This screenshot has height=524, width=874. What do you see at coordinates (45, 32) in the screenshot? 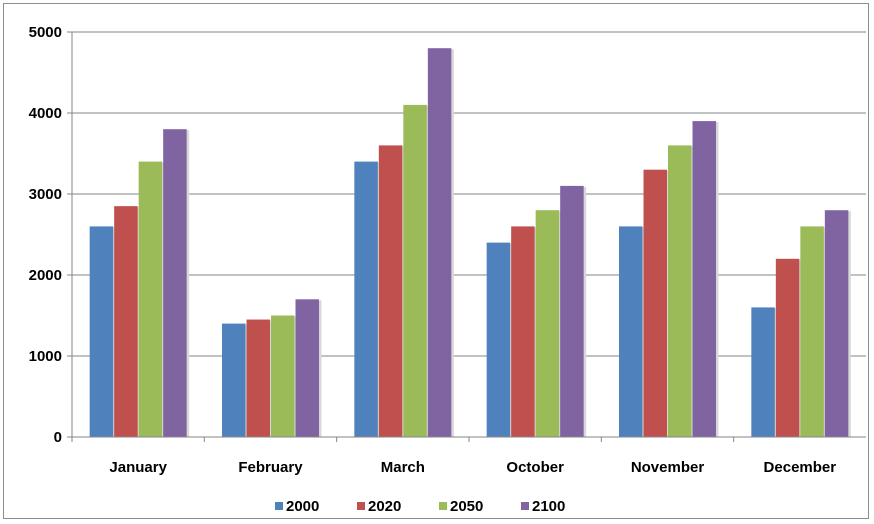
I see `y-tick-label: 5000` at bounding box center [45, 32].